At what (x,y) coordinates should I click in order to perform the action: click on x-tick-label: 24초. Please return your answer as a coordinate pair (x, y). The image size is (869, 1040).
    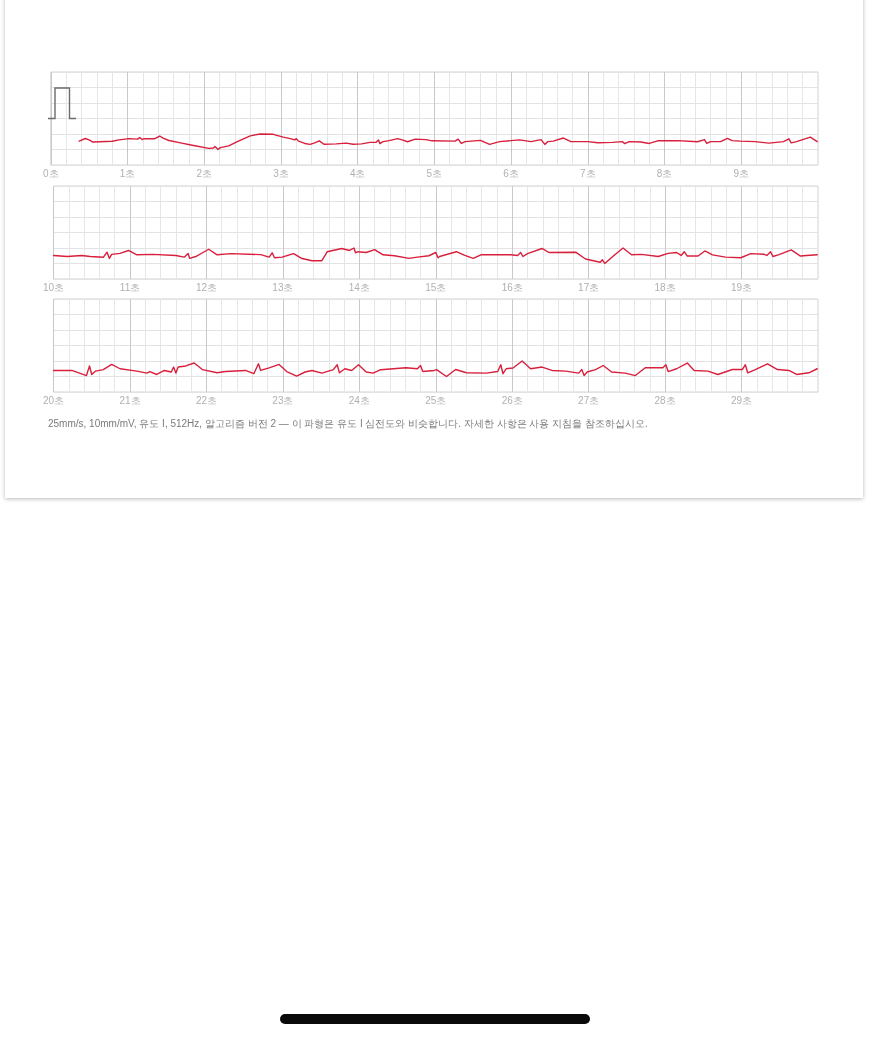
    Looking at the image, I should click on (359, 400).